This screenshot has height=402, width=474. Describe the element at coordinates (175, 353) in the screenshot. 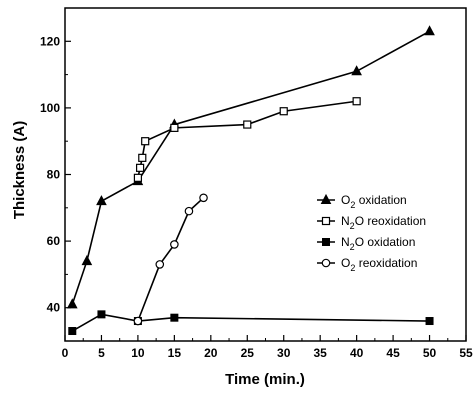

I see `x-tick-label: 15` at that location.